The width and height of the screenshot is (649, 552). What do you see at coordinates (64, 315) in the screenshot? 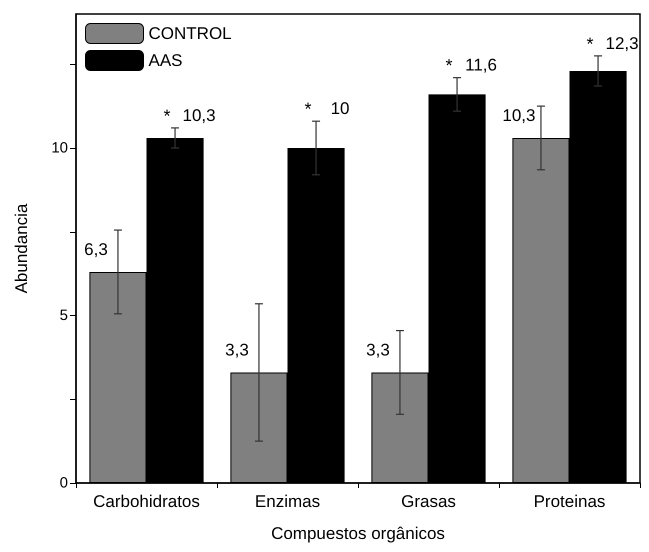
I see `y-tick-label: 5` at bounding box center [64, 315].